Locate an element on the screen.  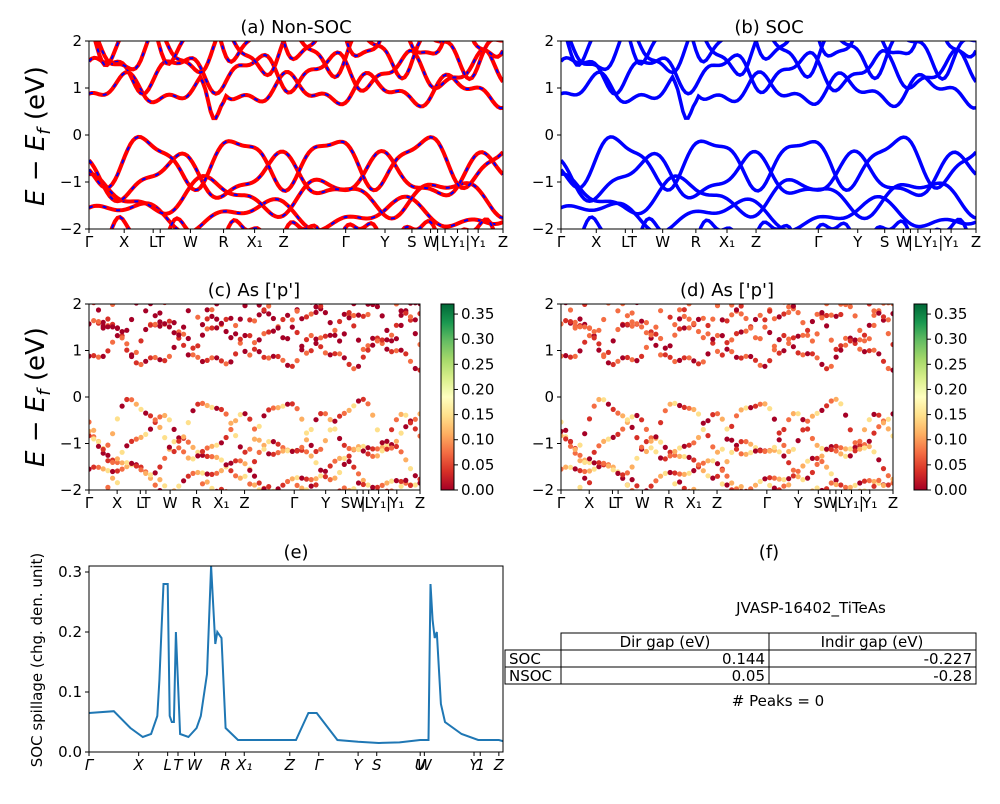
panel-d-xtick-label: | is located at coordinates (835, 503).